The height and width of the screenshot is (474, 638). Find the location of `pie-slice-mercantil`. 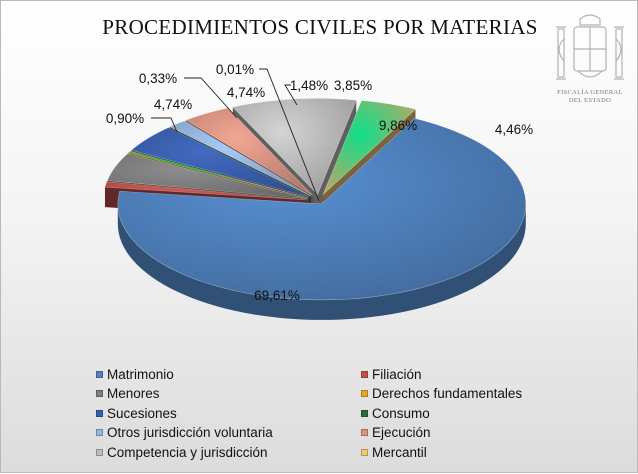

pie-slice-mercantil is located at coordinates (369, 147).